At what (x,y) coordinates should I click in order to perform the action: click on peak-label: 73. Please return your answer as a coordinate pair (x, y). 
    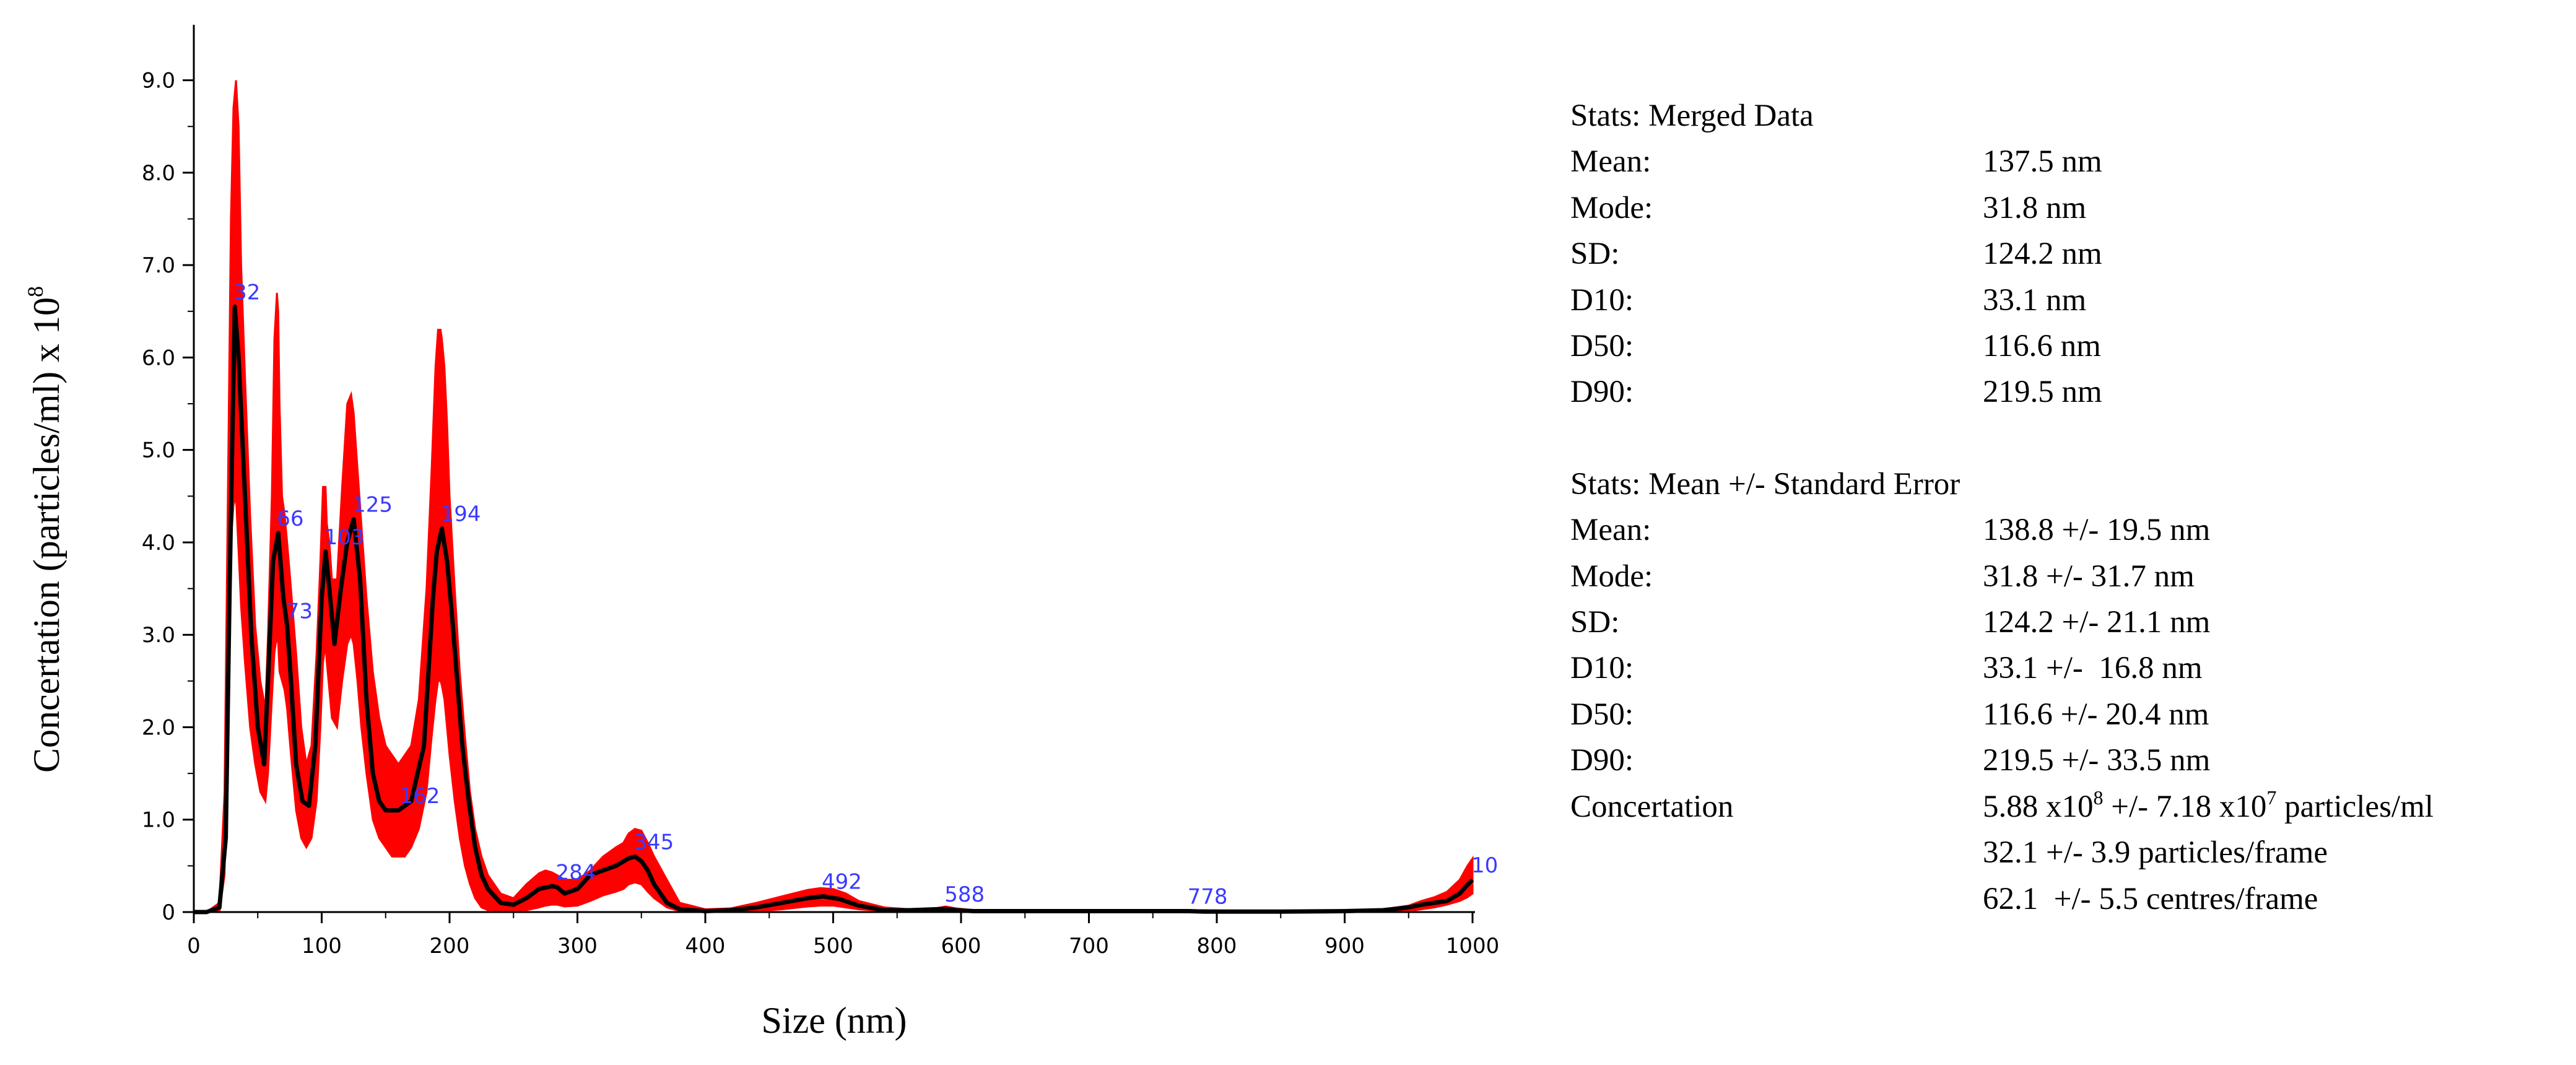
    Looking at the image, I should click on (299, 611).